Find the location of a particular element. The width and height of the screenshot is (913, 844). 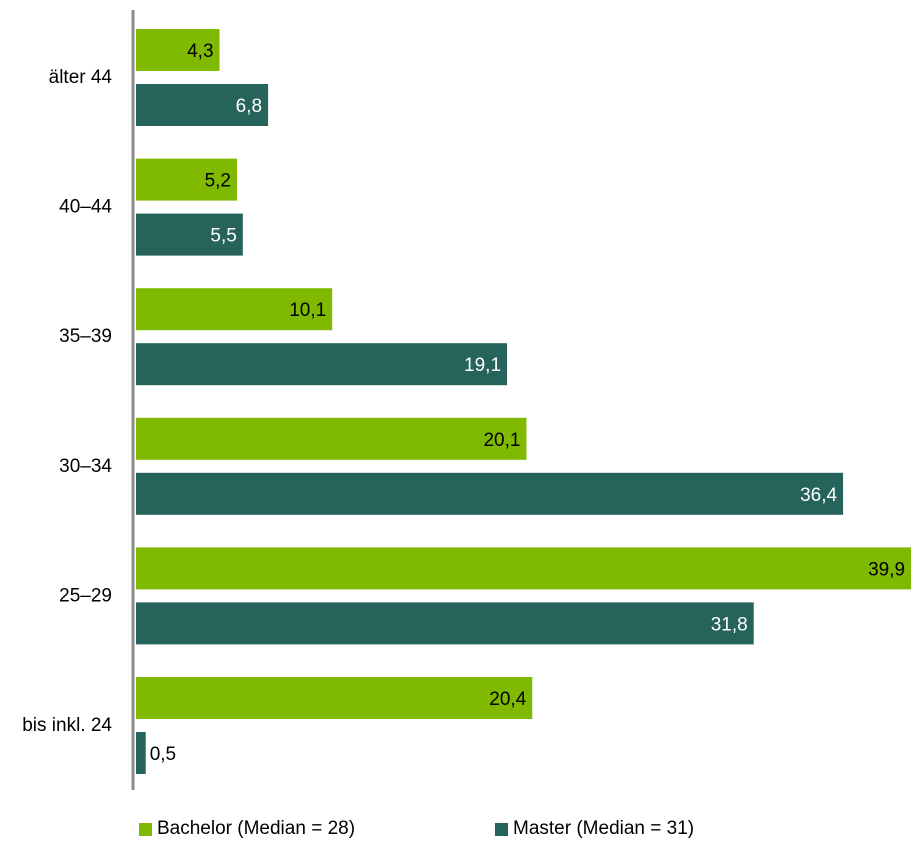

category-label: bis inkl. 24 is located at coordinates (67, 725).